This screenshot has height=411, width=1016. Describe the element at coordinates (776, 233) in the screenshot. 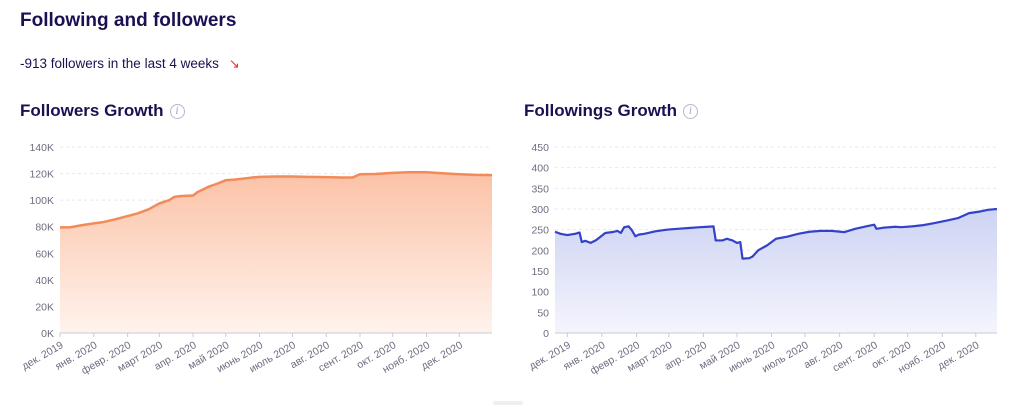

I see `followings-series-line` at that location.